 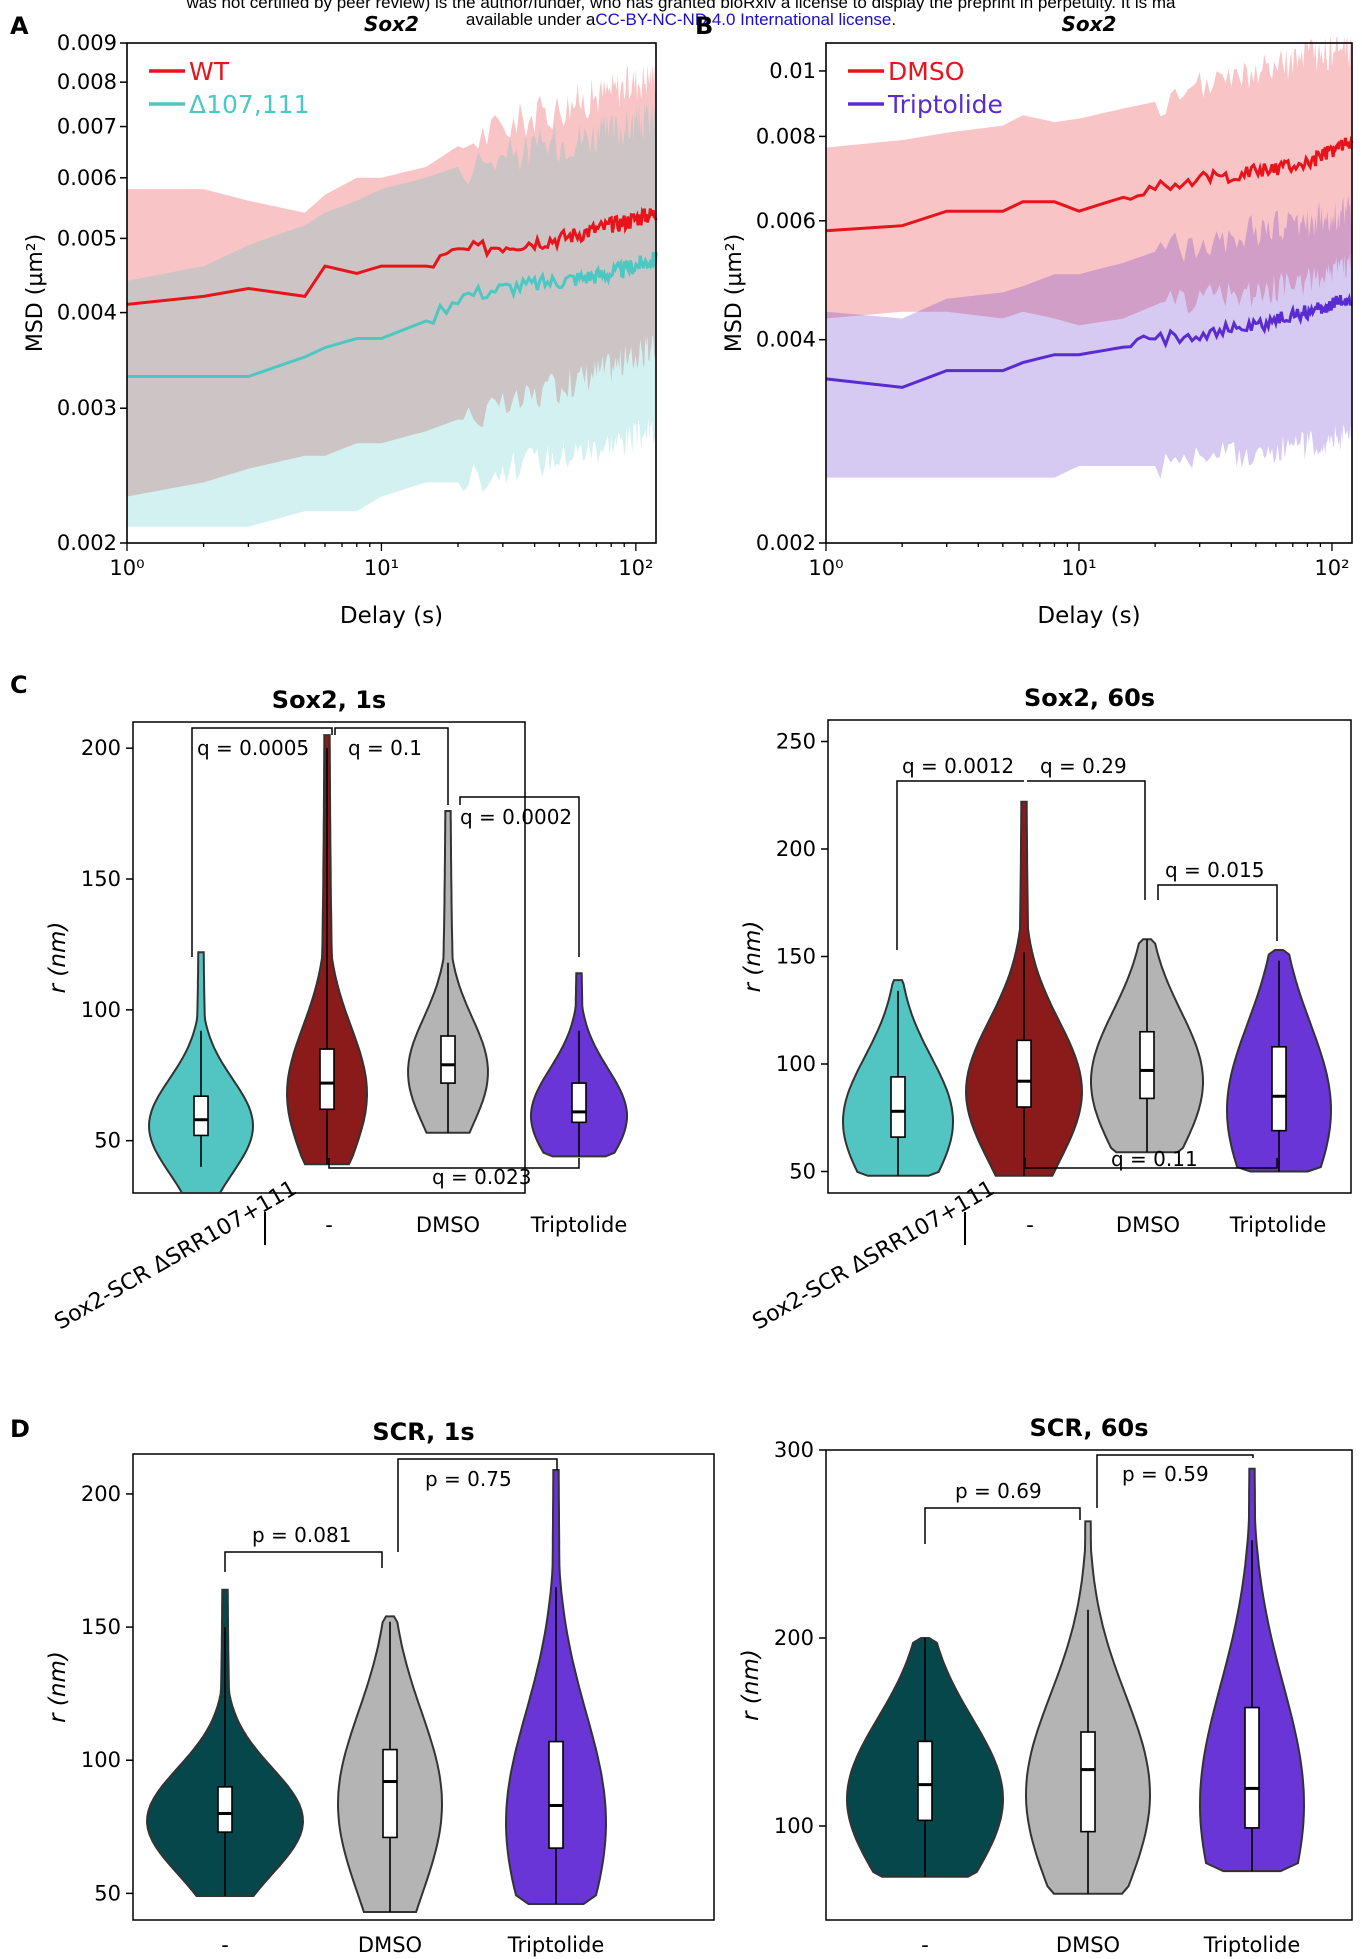 I want to click on sig-a-label: p = 0.081, so click(x=301, y=1535).